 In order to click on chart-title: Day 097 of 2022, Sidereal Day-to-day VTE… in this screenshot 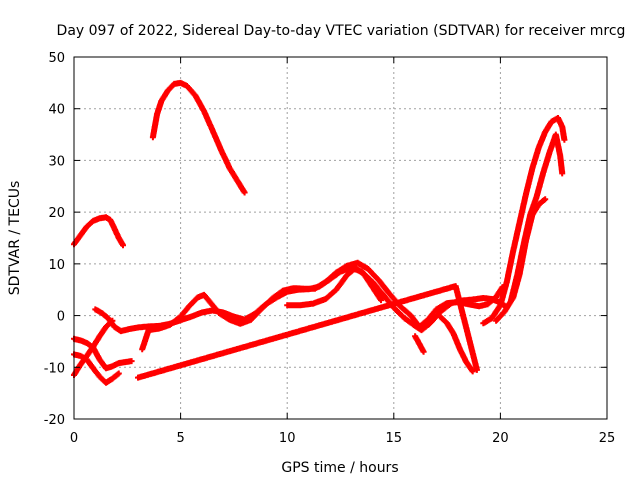, I will do `click(341, 31)`.